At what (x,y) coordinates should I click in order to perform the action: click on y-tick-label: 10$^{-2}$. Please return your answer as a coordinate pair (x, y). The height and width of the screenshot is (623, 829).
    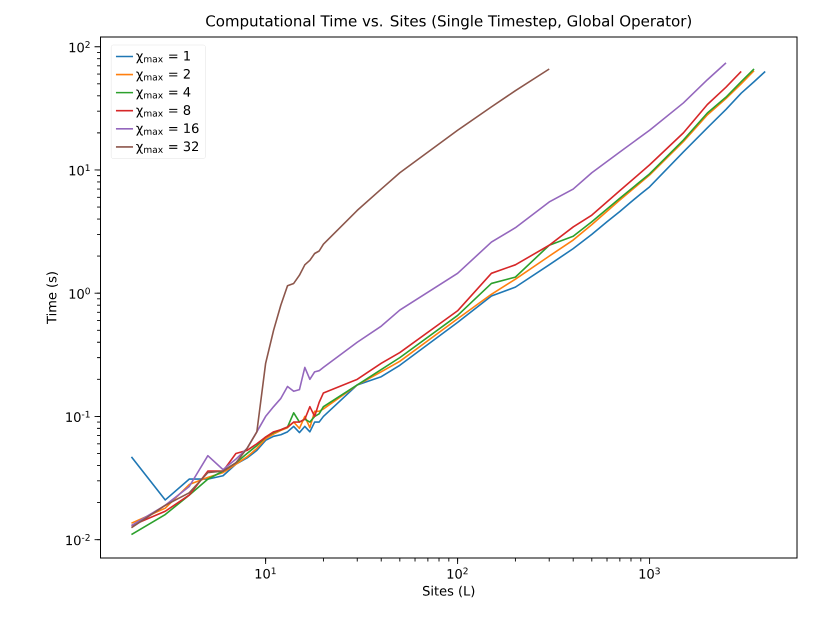
    Looking at the image, I should click on (78, 540).